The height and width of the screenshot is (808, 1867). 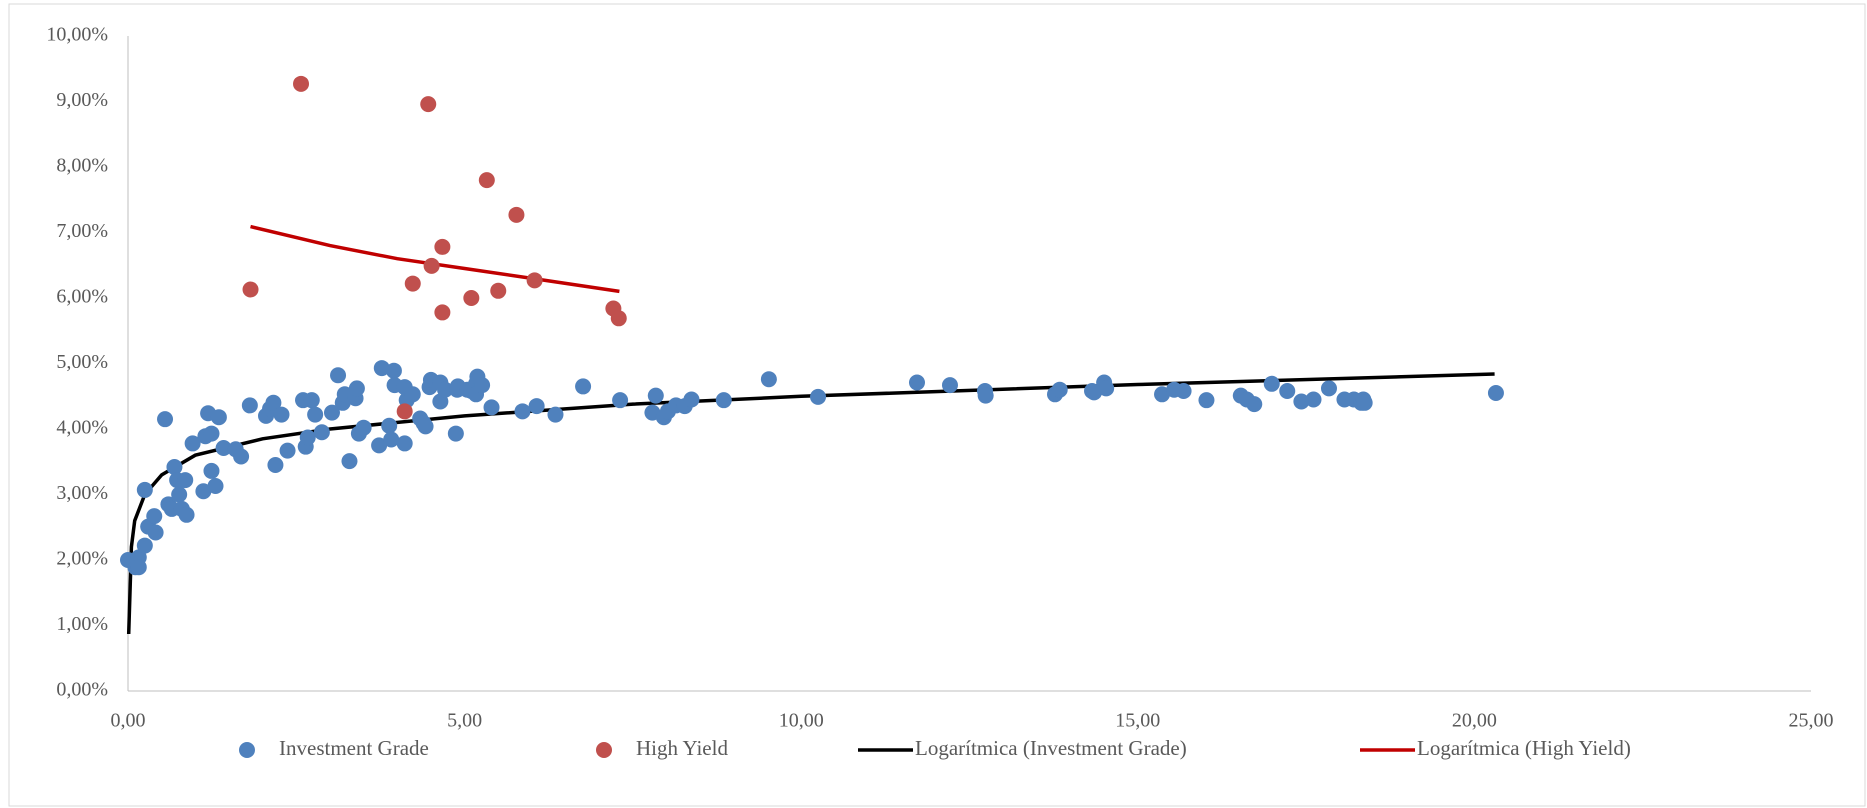 What do you see at coordinates (82, 362) in the screenshot?
I see `y-tick-label: 5,00%` at bounding box center [82, 362].